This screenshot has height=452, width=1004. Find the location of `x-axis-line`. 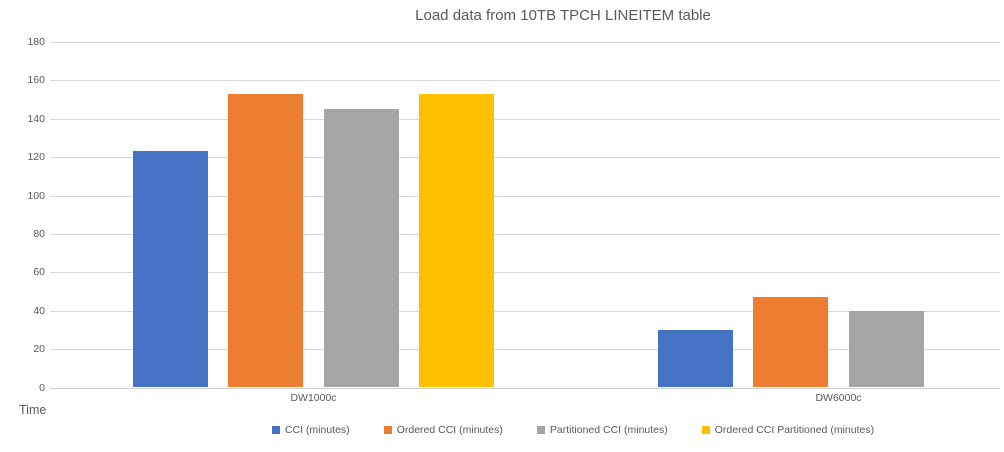

x-axis-line is located at coordinates (525, 388).